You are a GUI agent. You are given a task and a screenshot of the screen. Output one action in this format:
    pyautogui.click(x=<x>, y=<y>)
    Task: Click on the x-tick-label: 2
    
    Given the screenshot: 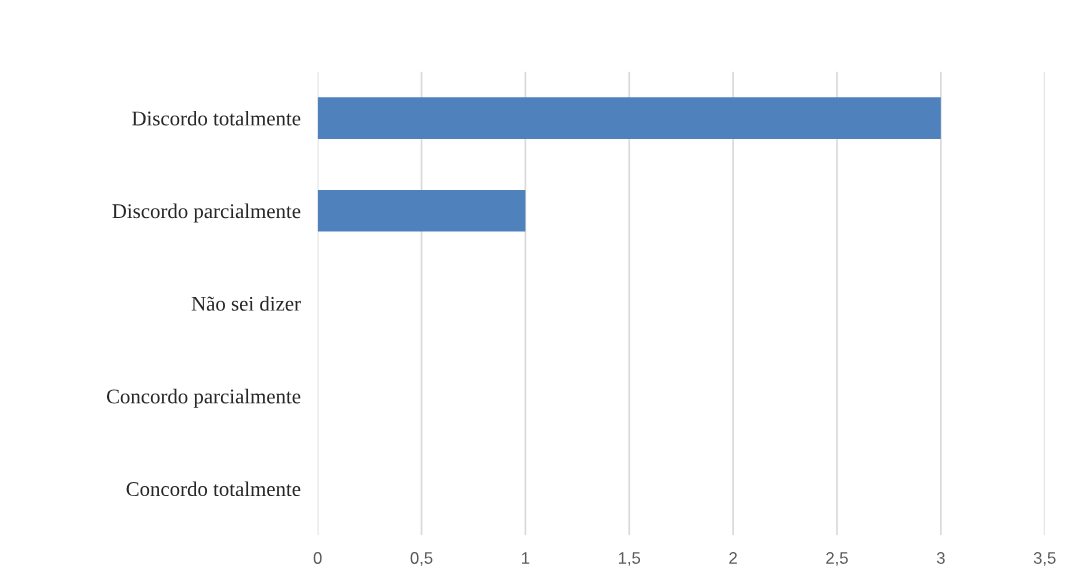 What is the action you would take?
    pyautogui.click(x=733, y=558)
    